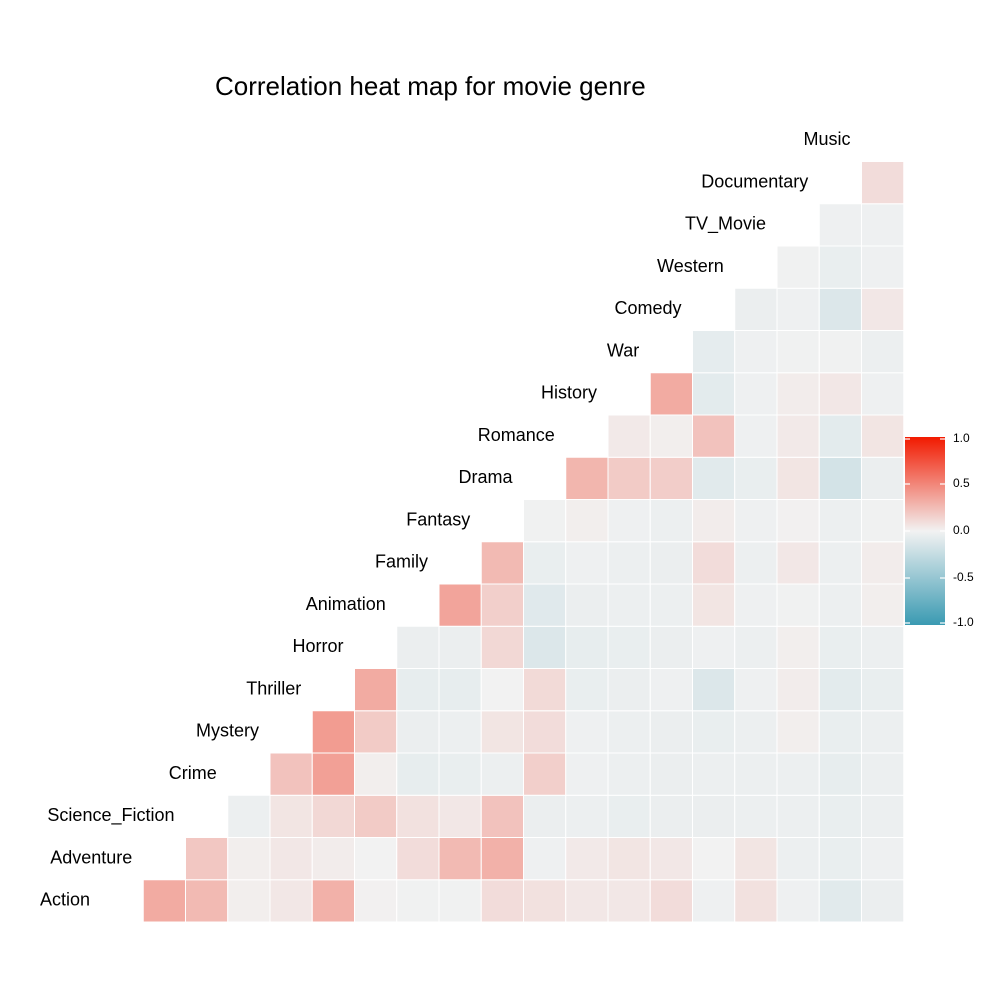 The image size is (1000, 1000). Describe the element at coordinates (438, 519) in the screenshot. I see `genre-label: Fantasy` at that location.